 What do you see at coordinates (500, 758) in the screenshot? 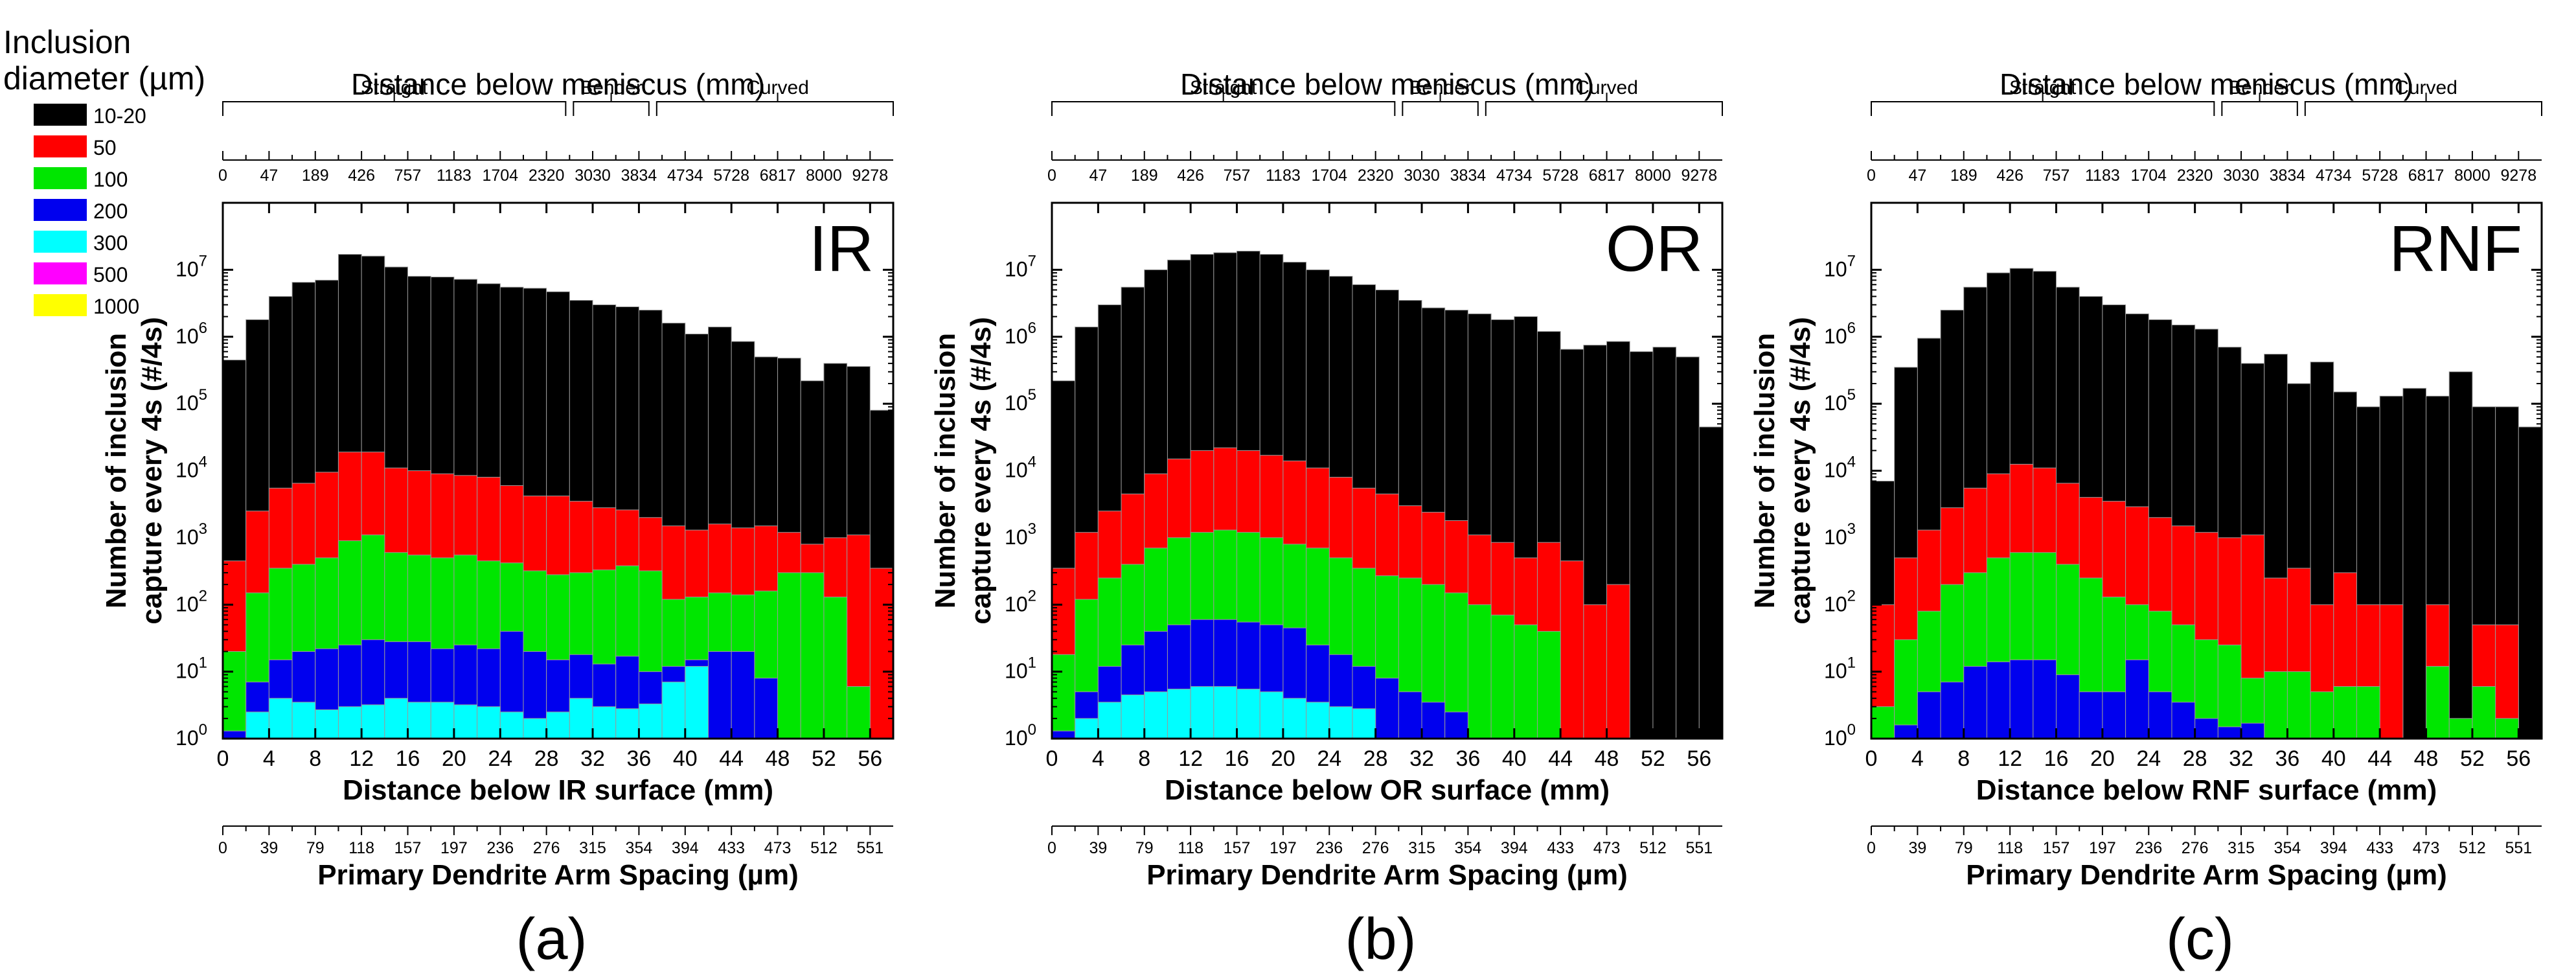
I see `x-tick-label: 24` at bounding box center [500, 758].